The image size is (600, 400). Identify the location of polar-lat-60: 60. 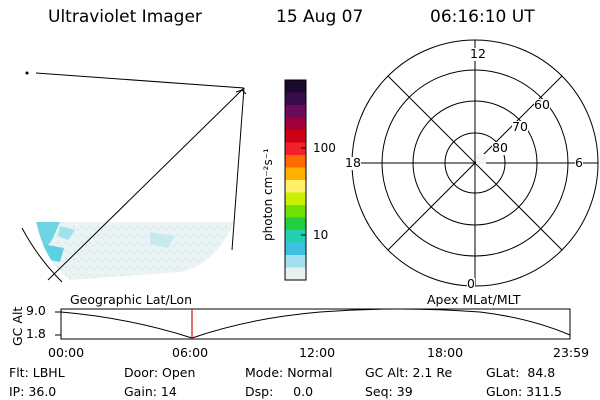
(542, 104).